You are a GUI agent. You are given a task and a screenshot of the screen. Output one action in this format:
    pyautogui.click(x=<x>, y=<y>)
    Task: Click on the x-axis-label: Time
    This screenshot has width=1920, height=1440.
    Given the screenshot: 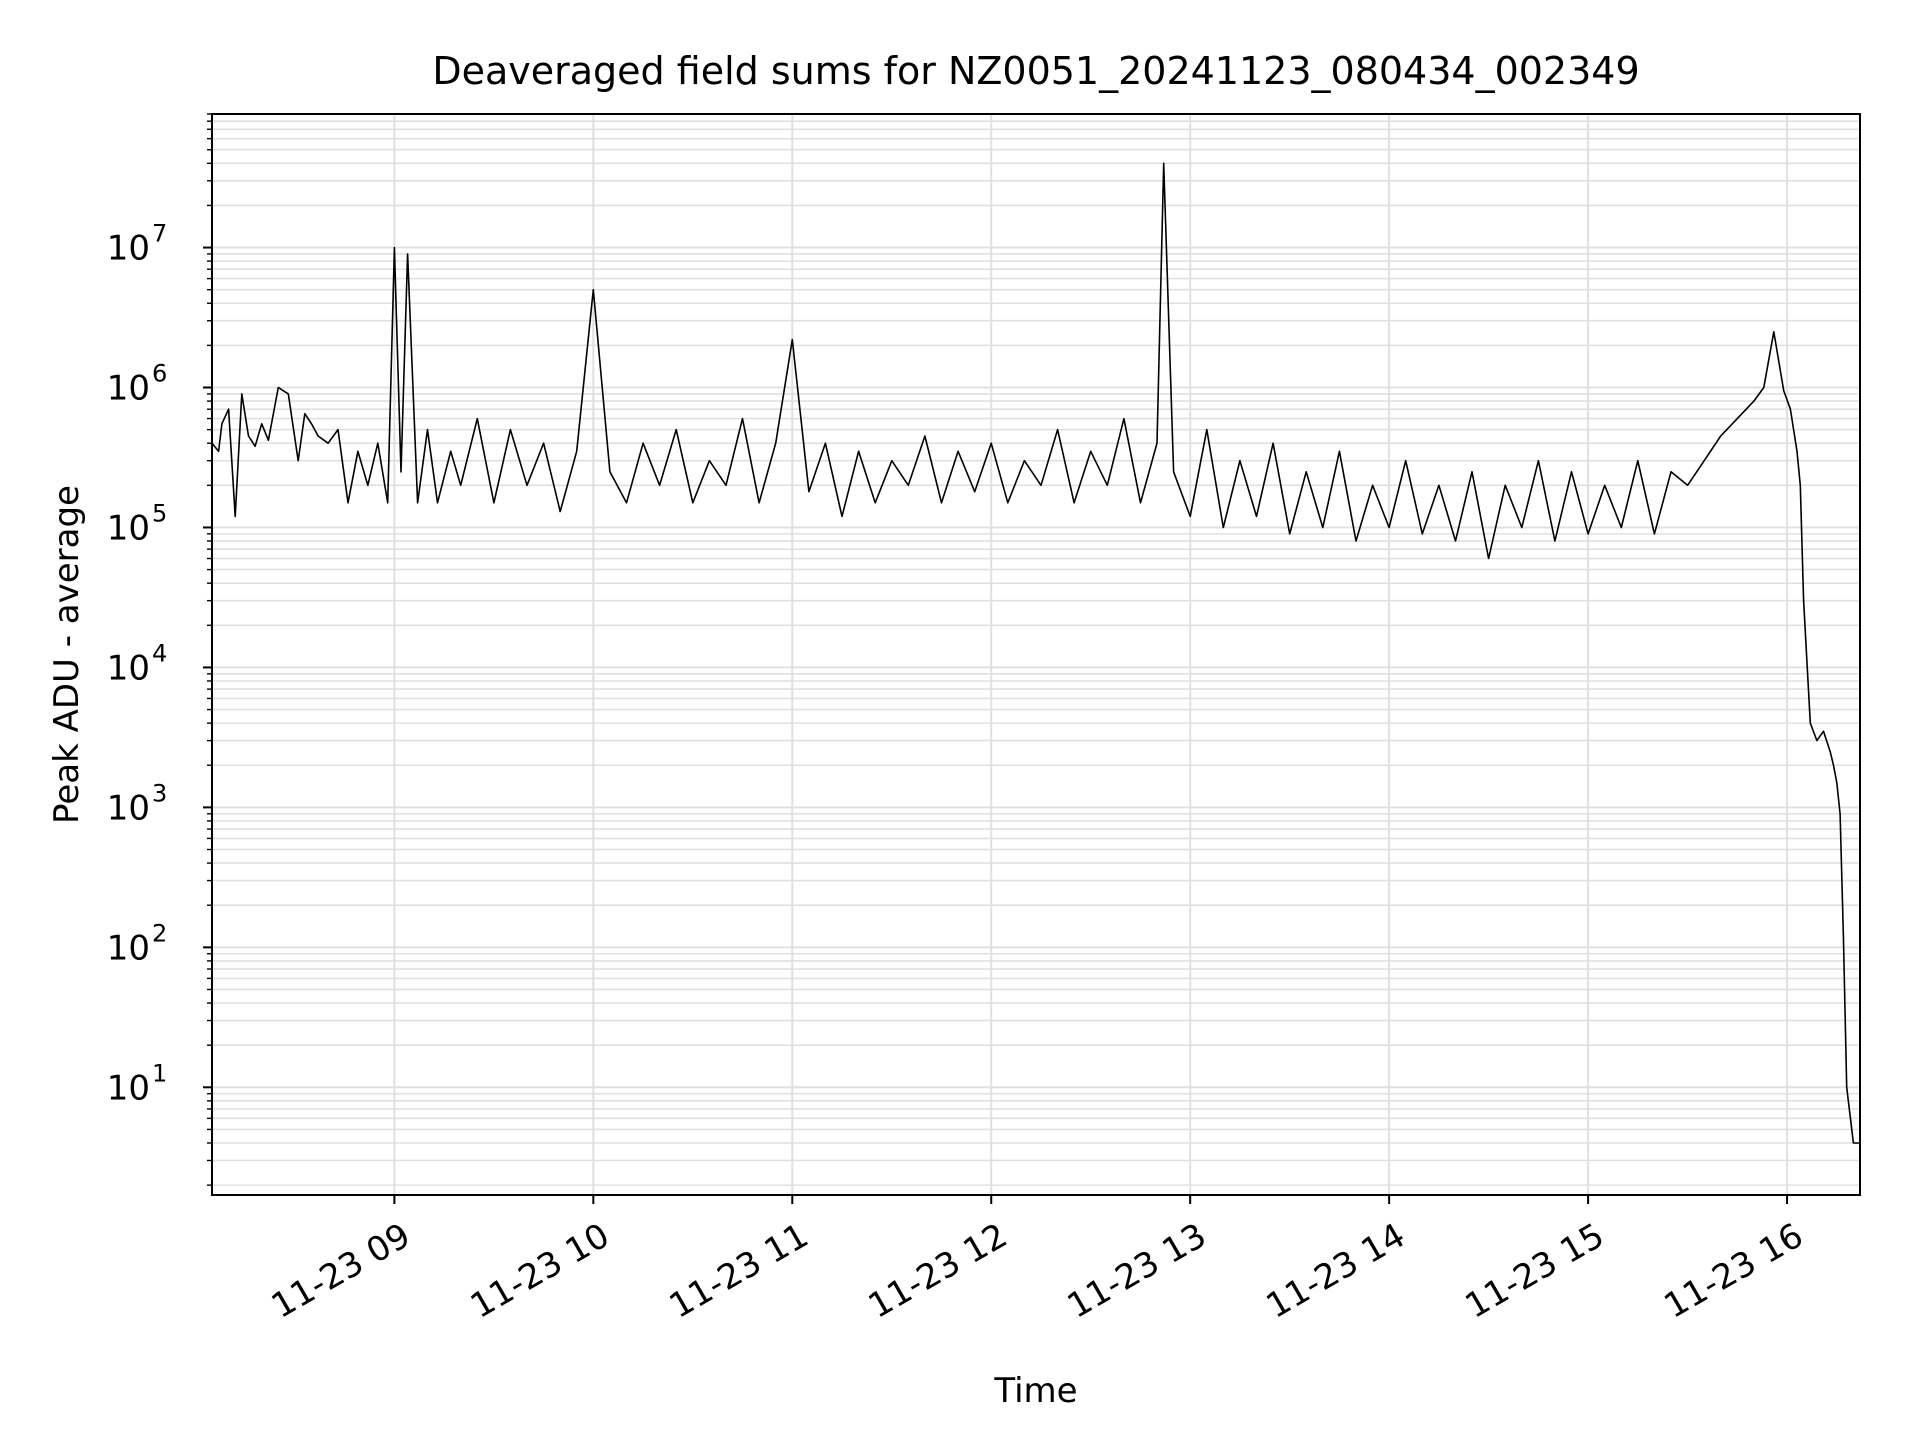 What is the action you would take?
    pyautogui.click(x=1035, y=1391)
    